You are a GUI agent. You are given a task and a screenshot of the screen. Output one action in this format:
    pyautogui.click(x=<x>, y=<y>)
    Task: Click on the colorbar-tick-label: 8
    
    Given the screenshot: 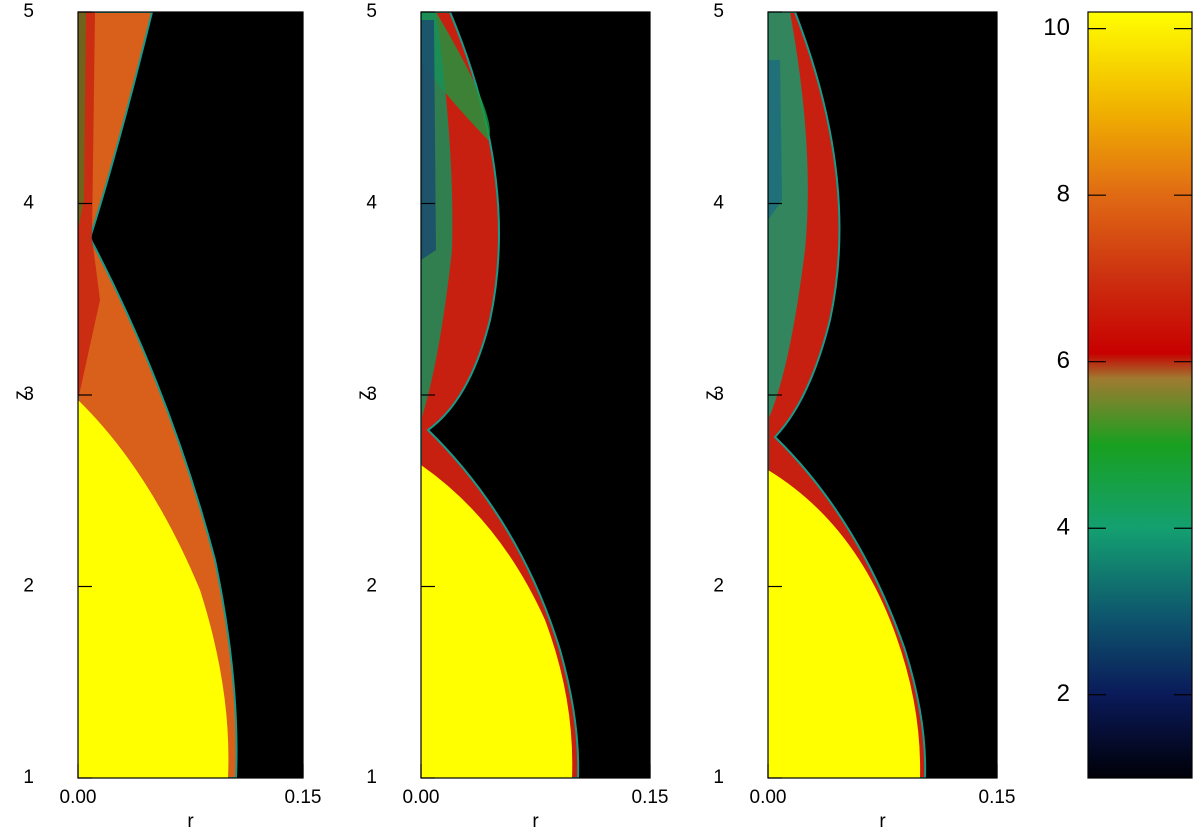 What is the action you would take?
    pyautogui.click(x=1063, y=194)
    